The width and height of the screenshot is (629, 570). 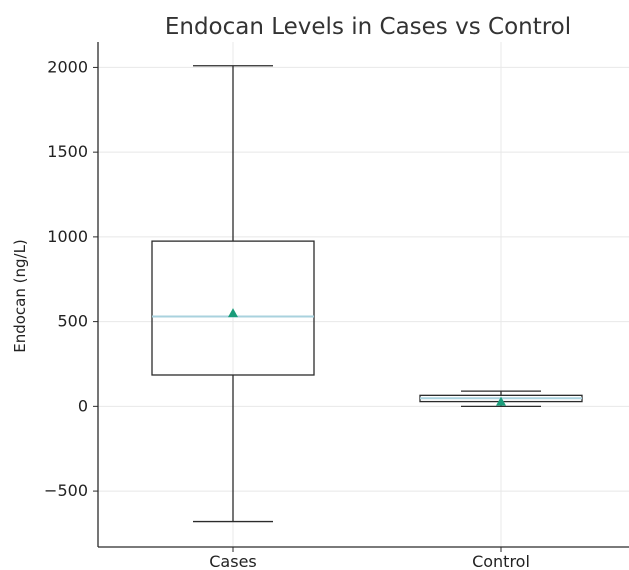 What do you see at coordinates (368, 27) in the screenshot?
I see `chart-title: Endocan Levels in Cases vs Control` at bounding box center [368, 27].